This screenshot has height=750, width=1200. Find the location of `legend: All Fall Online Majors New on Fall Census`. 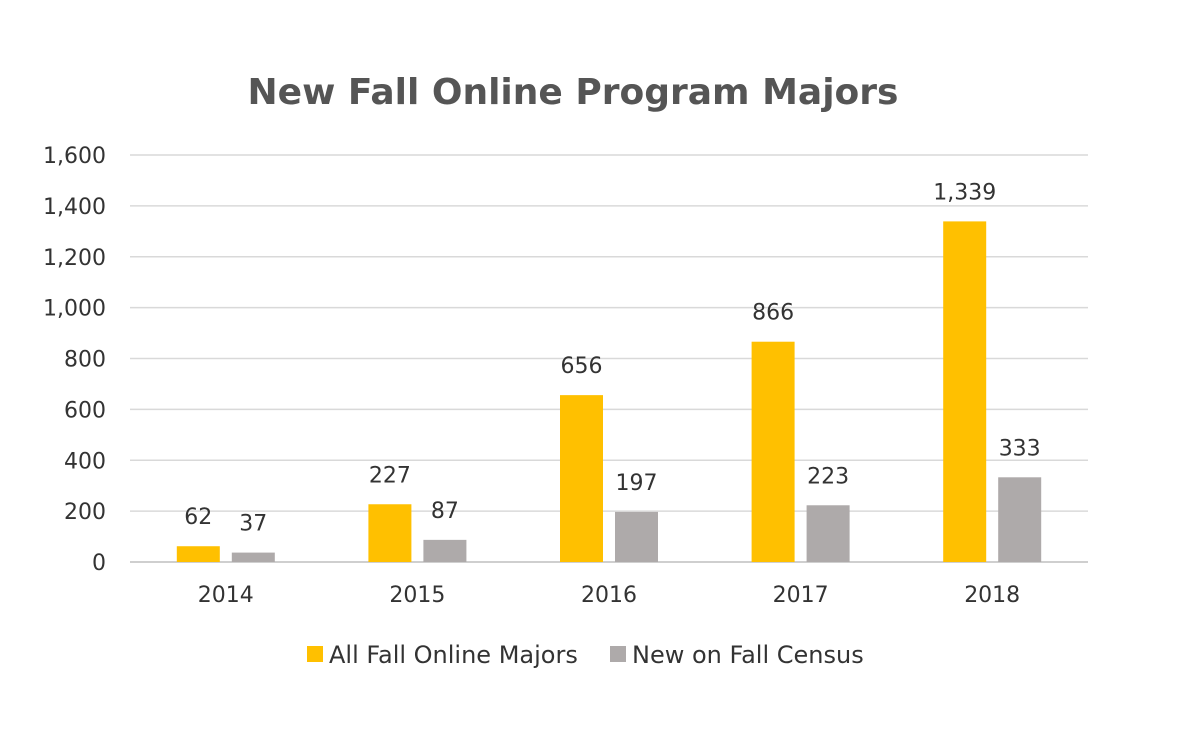

legend: All Fall Online Majors New on Fall Census is located at coordinates (585, 655).